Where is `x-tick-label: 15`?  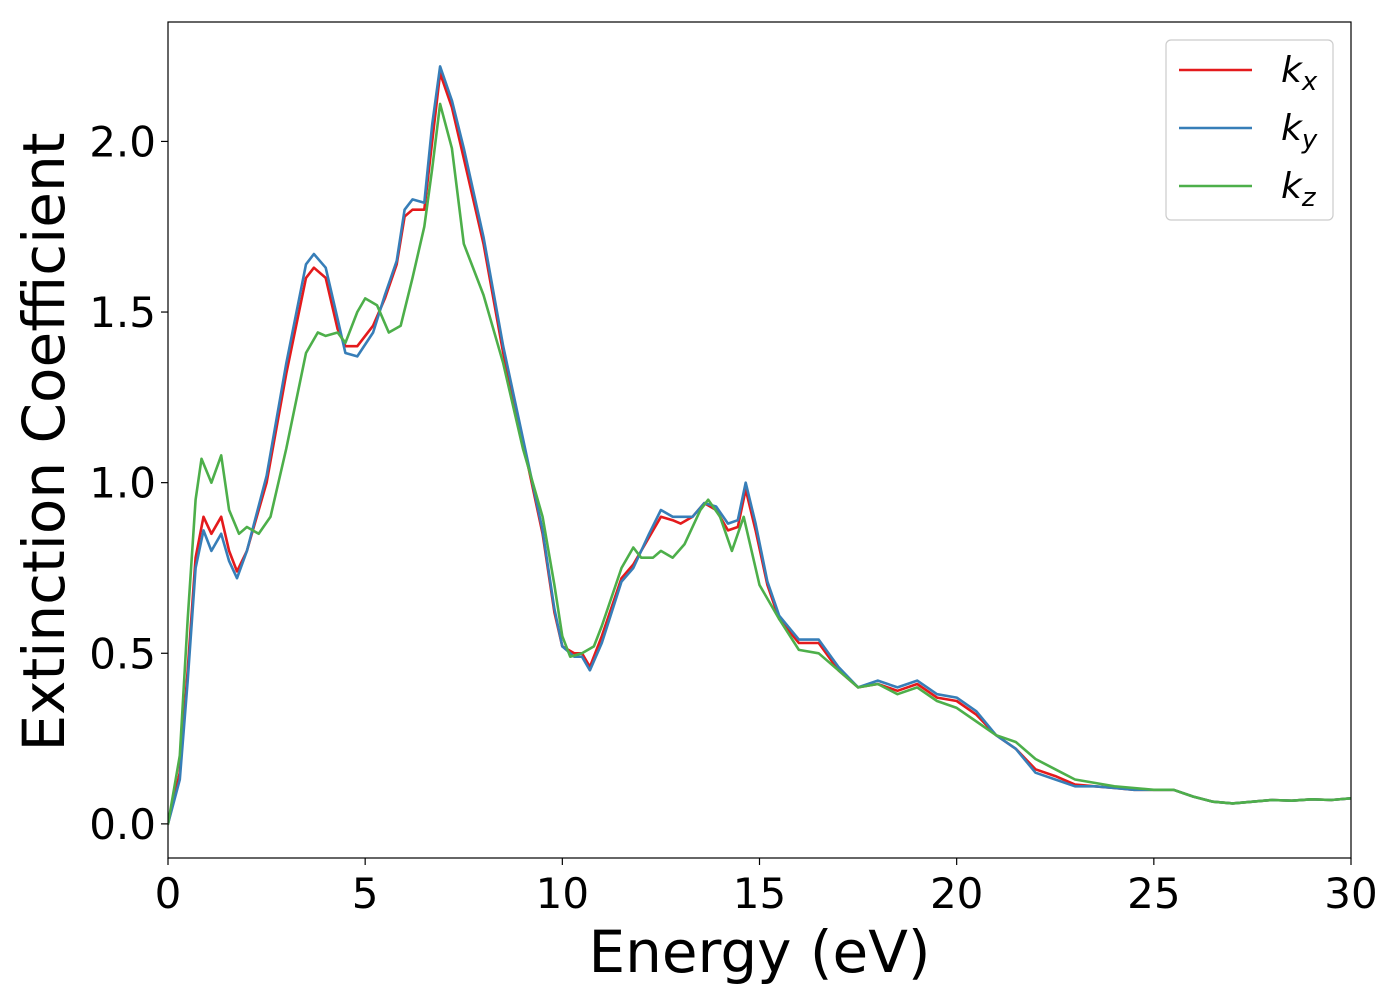
x-tick-label: 15 is located at coordinates (759, 893).